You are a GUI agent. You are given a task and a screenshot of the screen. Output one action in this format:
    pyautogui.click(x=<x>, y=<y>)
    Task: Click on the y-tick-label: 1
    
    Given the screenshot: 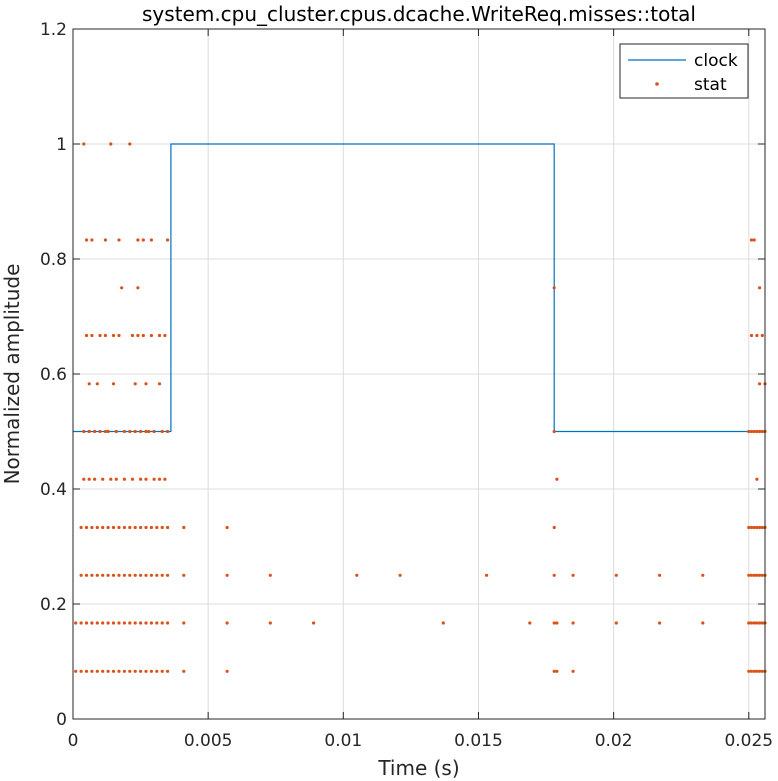 What is the action you would take?
    pyautogui.click(x=61, y=145)
    